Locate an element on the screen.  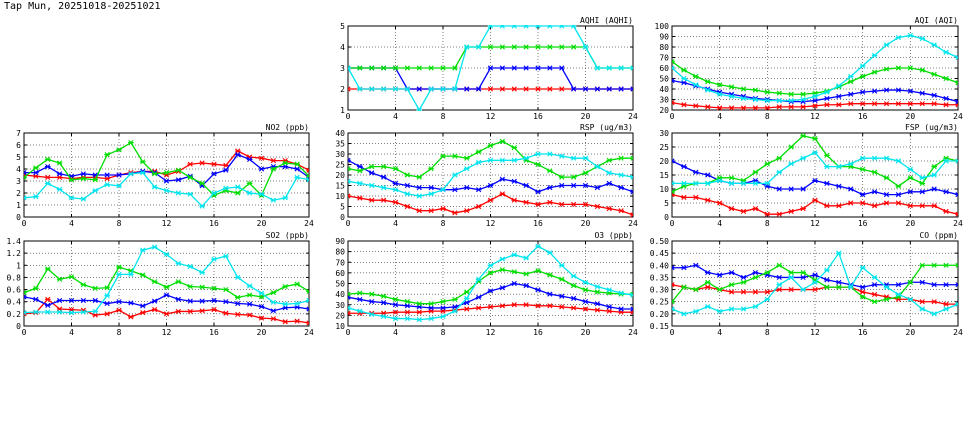
y-tick-label: 0.25 is located at coordinates (659, 302).